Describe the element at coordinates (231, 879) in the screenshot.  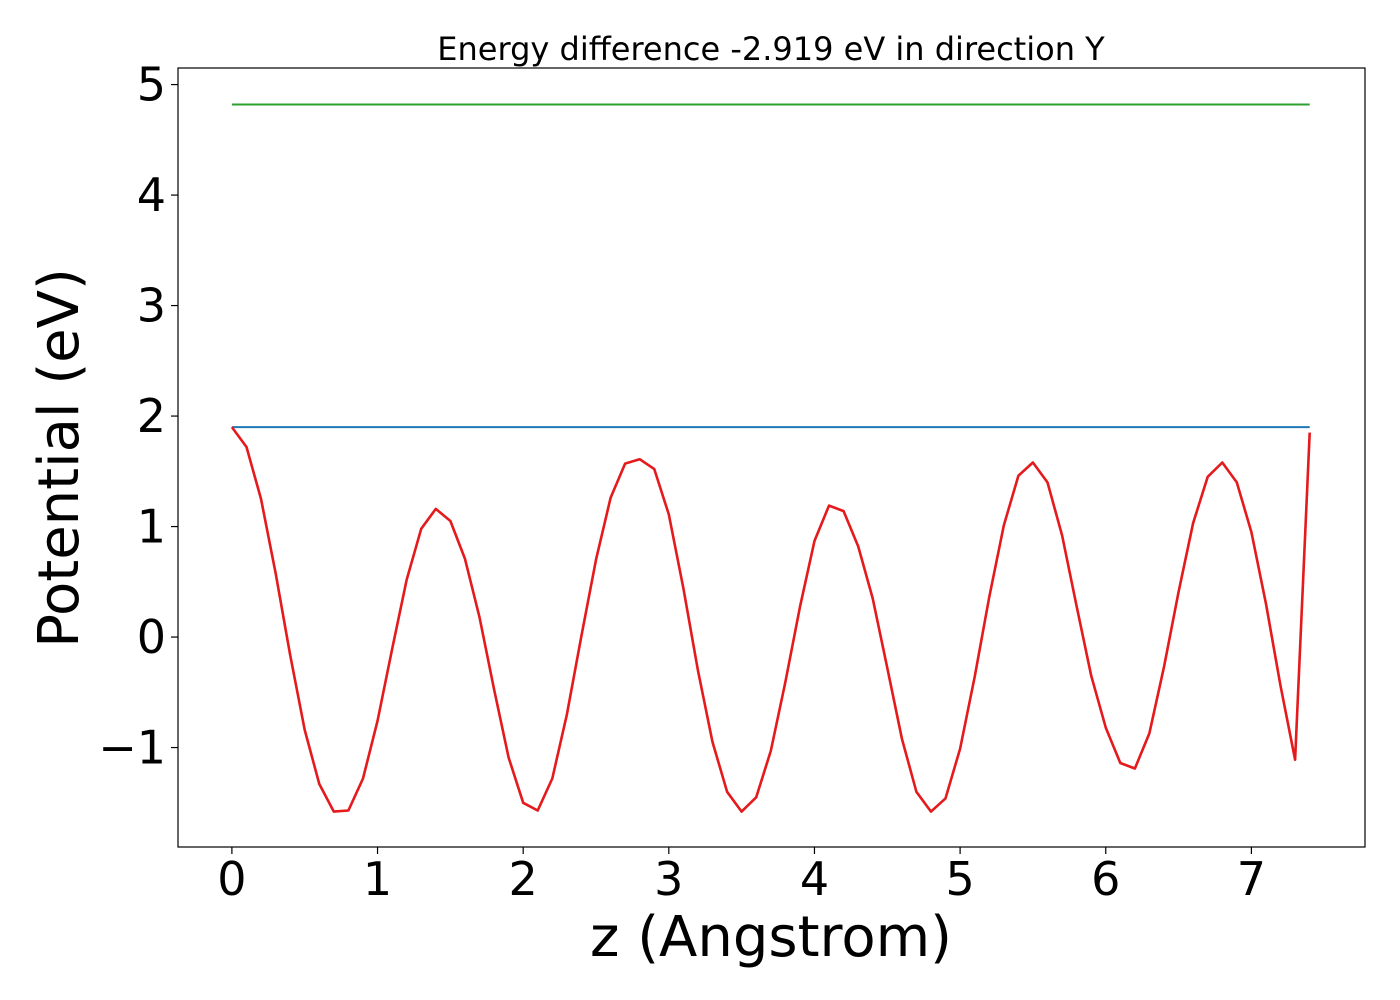
I see `x-tick-label: 0` at that location.